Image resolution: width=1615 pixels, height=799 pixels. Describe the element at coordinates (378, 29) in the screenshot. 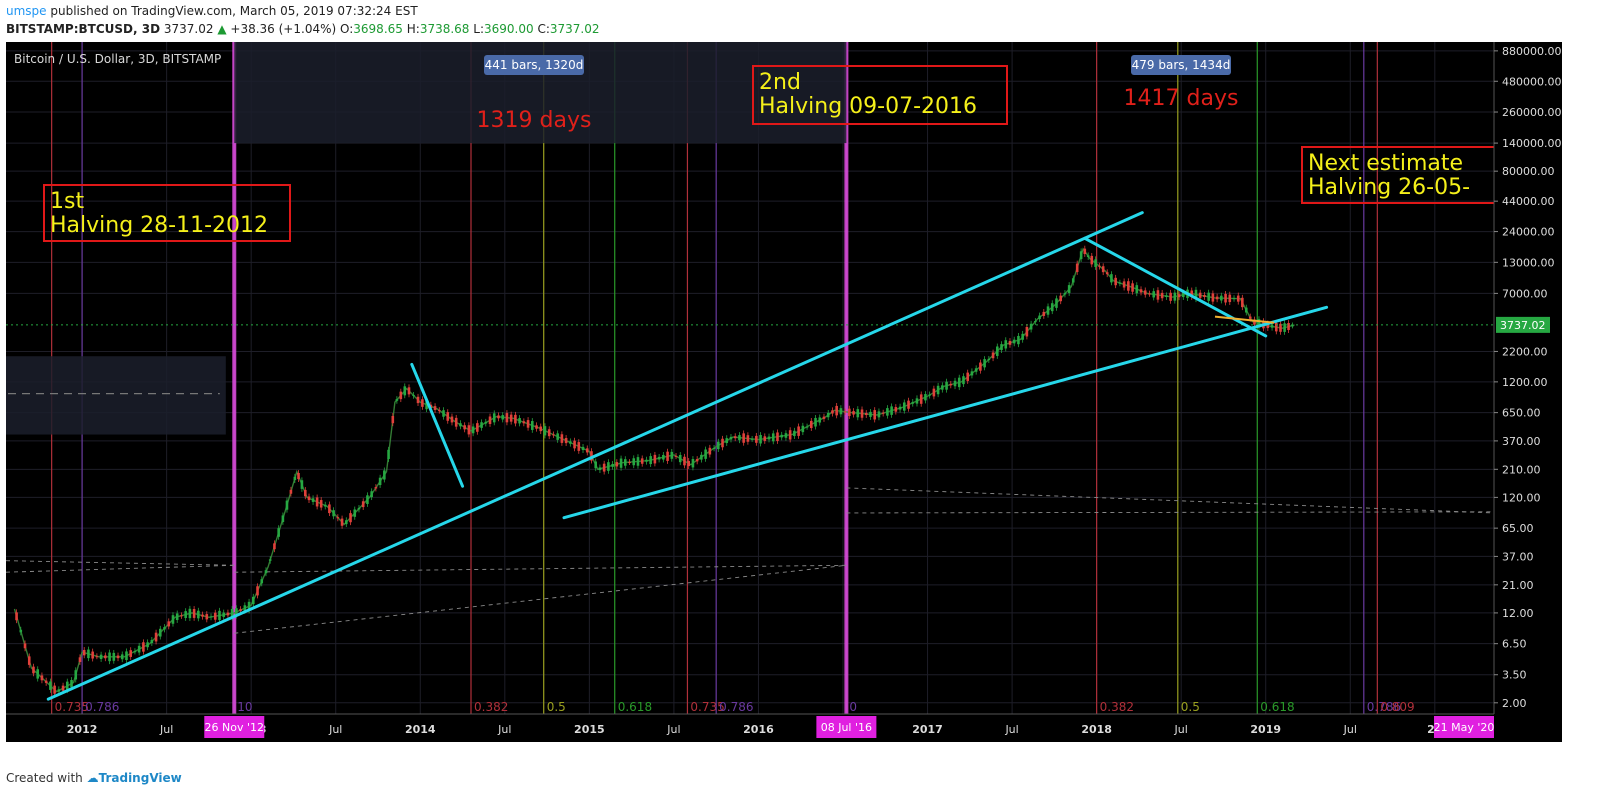

I see `open-value: 3698.65` at that location.